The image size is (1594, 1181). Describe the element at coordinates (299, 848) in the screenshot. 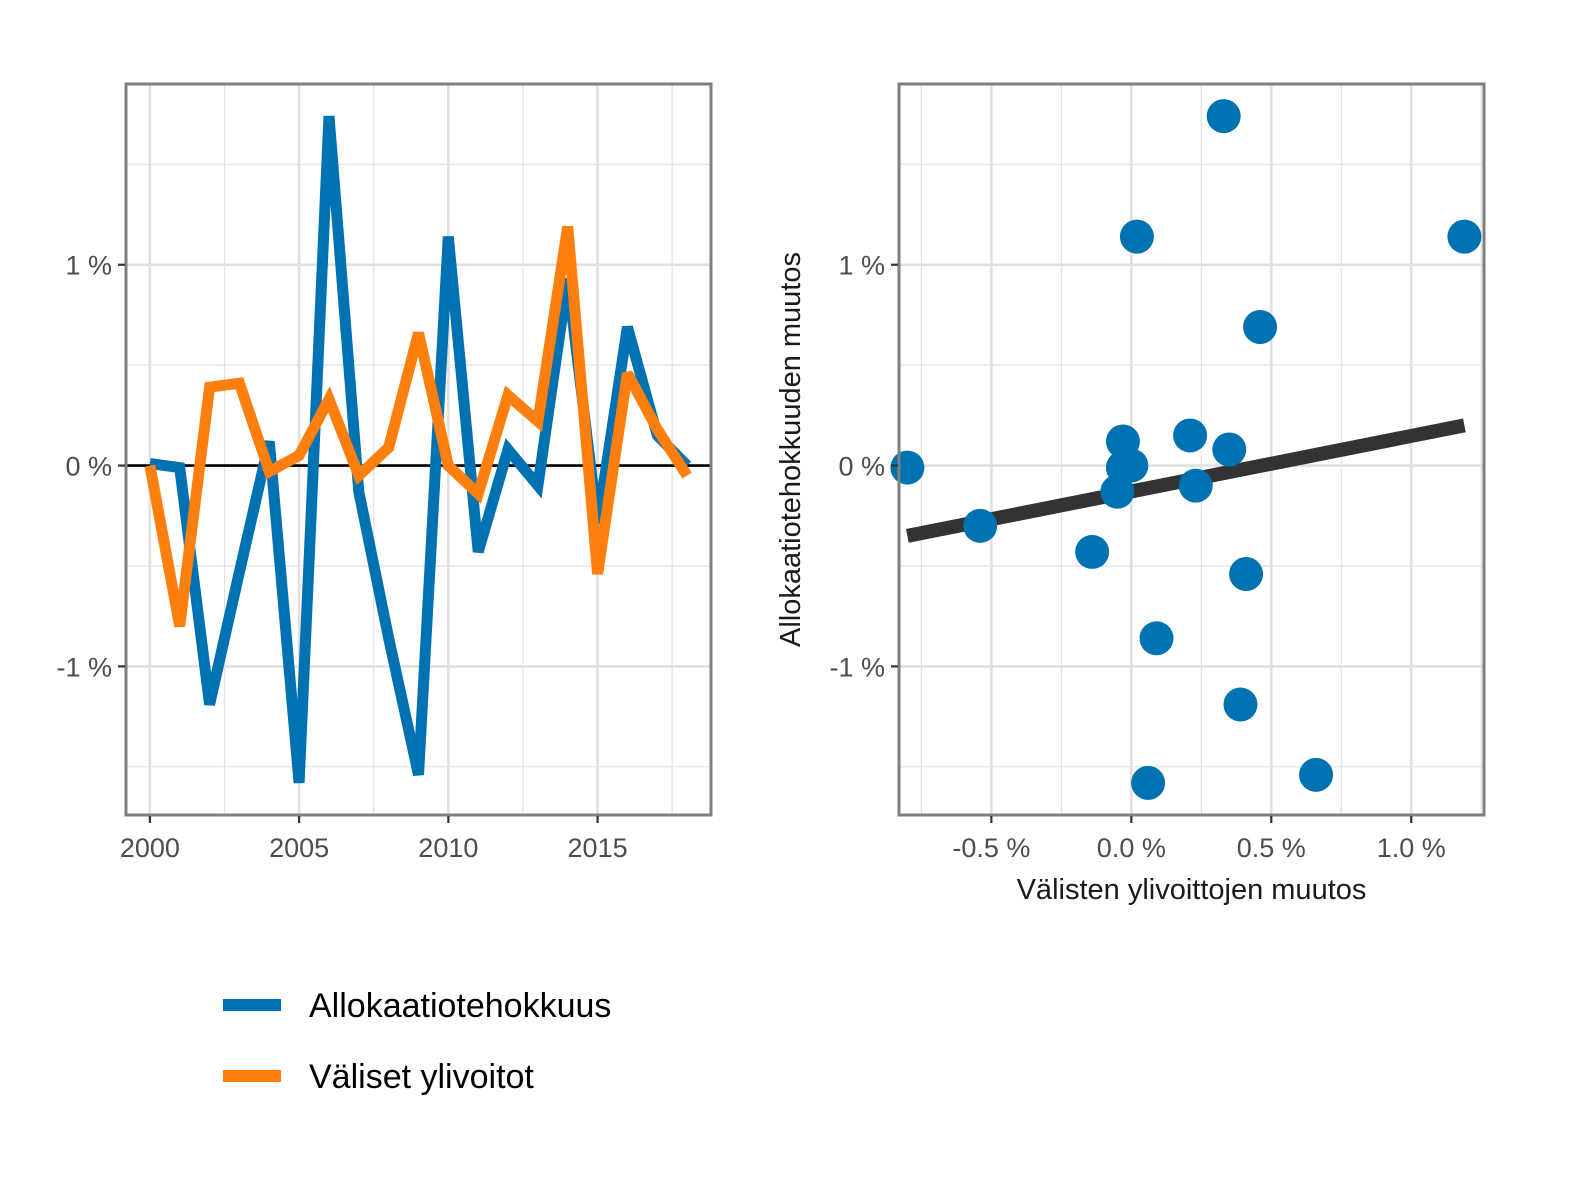

I see `x-tick-label: 2005` at that location.